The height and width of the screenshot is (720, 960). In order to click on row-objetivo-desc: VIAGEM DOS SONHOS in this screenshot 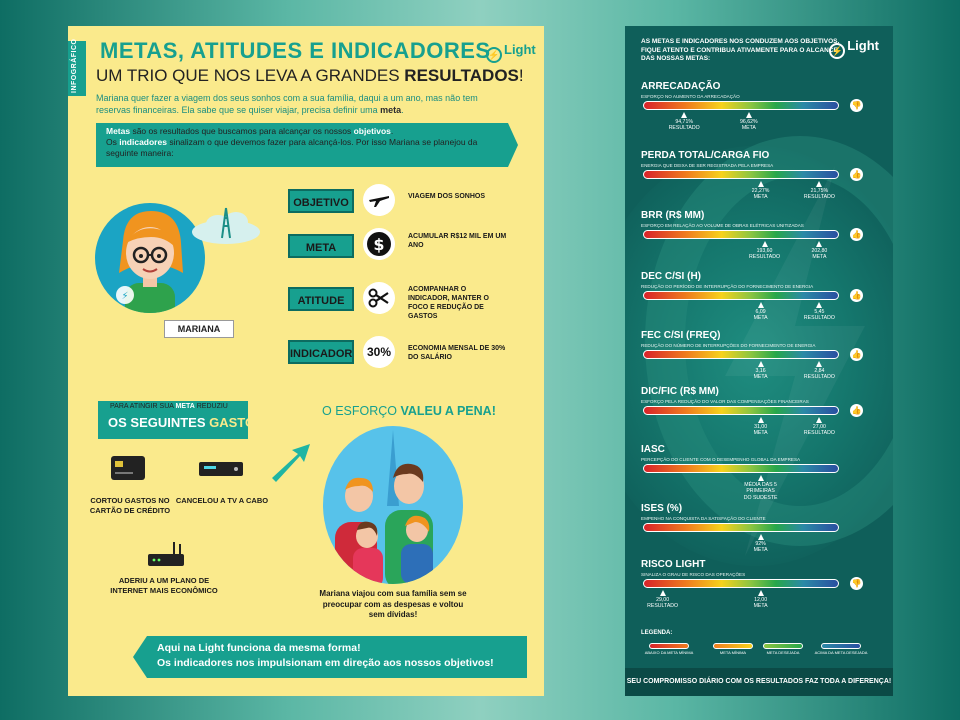, I will do `click(447, 196)`.